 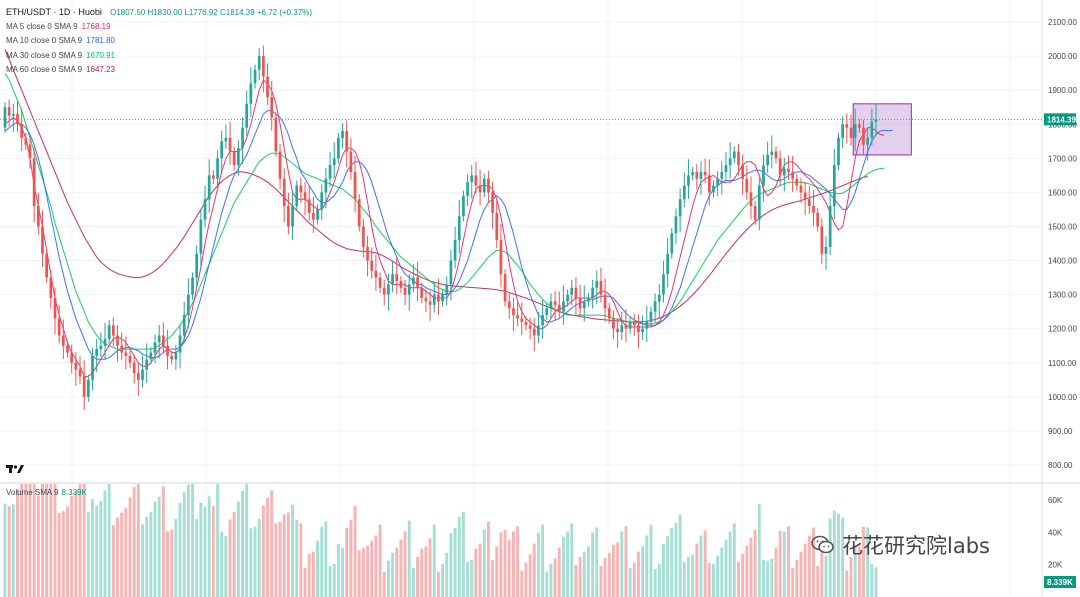 I want to click on ma5-legend: MA 5 close 0 SMA 9 1768.19, so click(x=159, y=27).